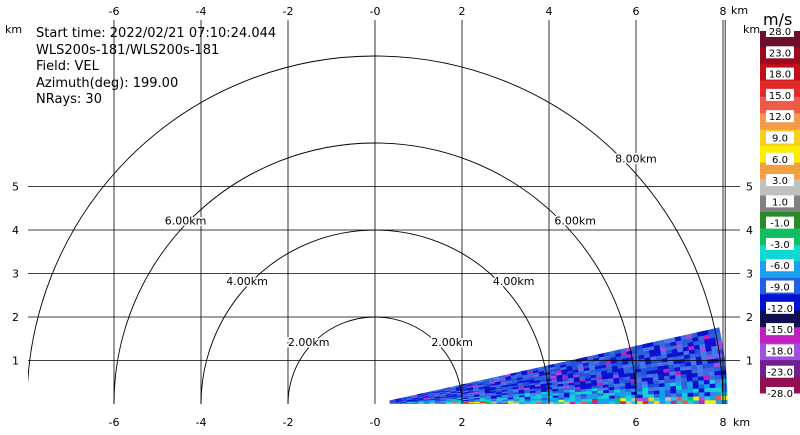  Describe the element at coordinates (749, 317) in the screenshot. I see `y-tick-label-right: 2` at that location.